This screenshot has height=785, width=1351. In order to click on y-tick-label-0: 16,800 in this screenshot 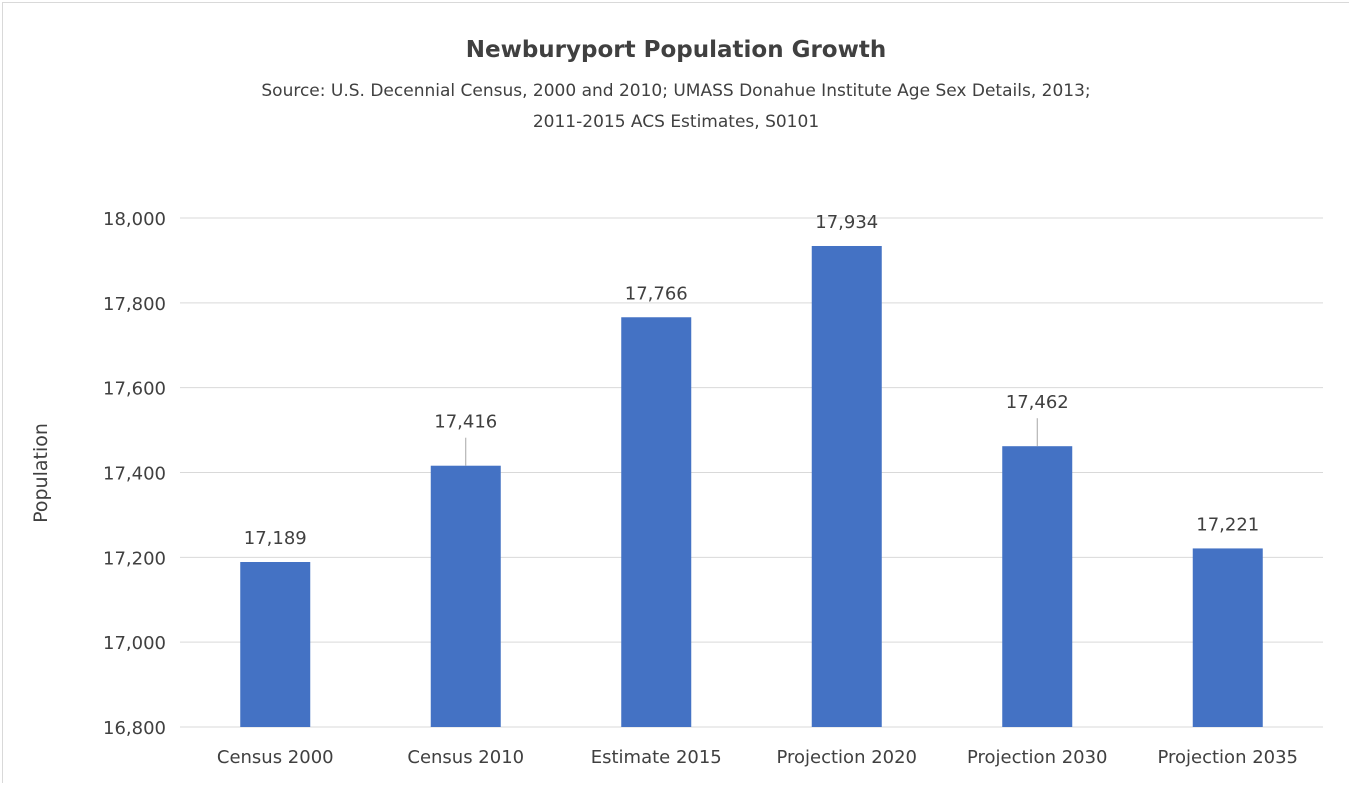, I will do `click(134, 728)`.